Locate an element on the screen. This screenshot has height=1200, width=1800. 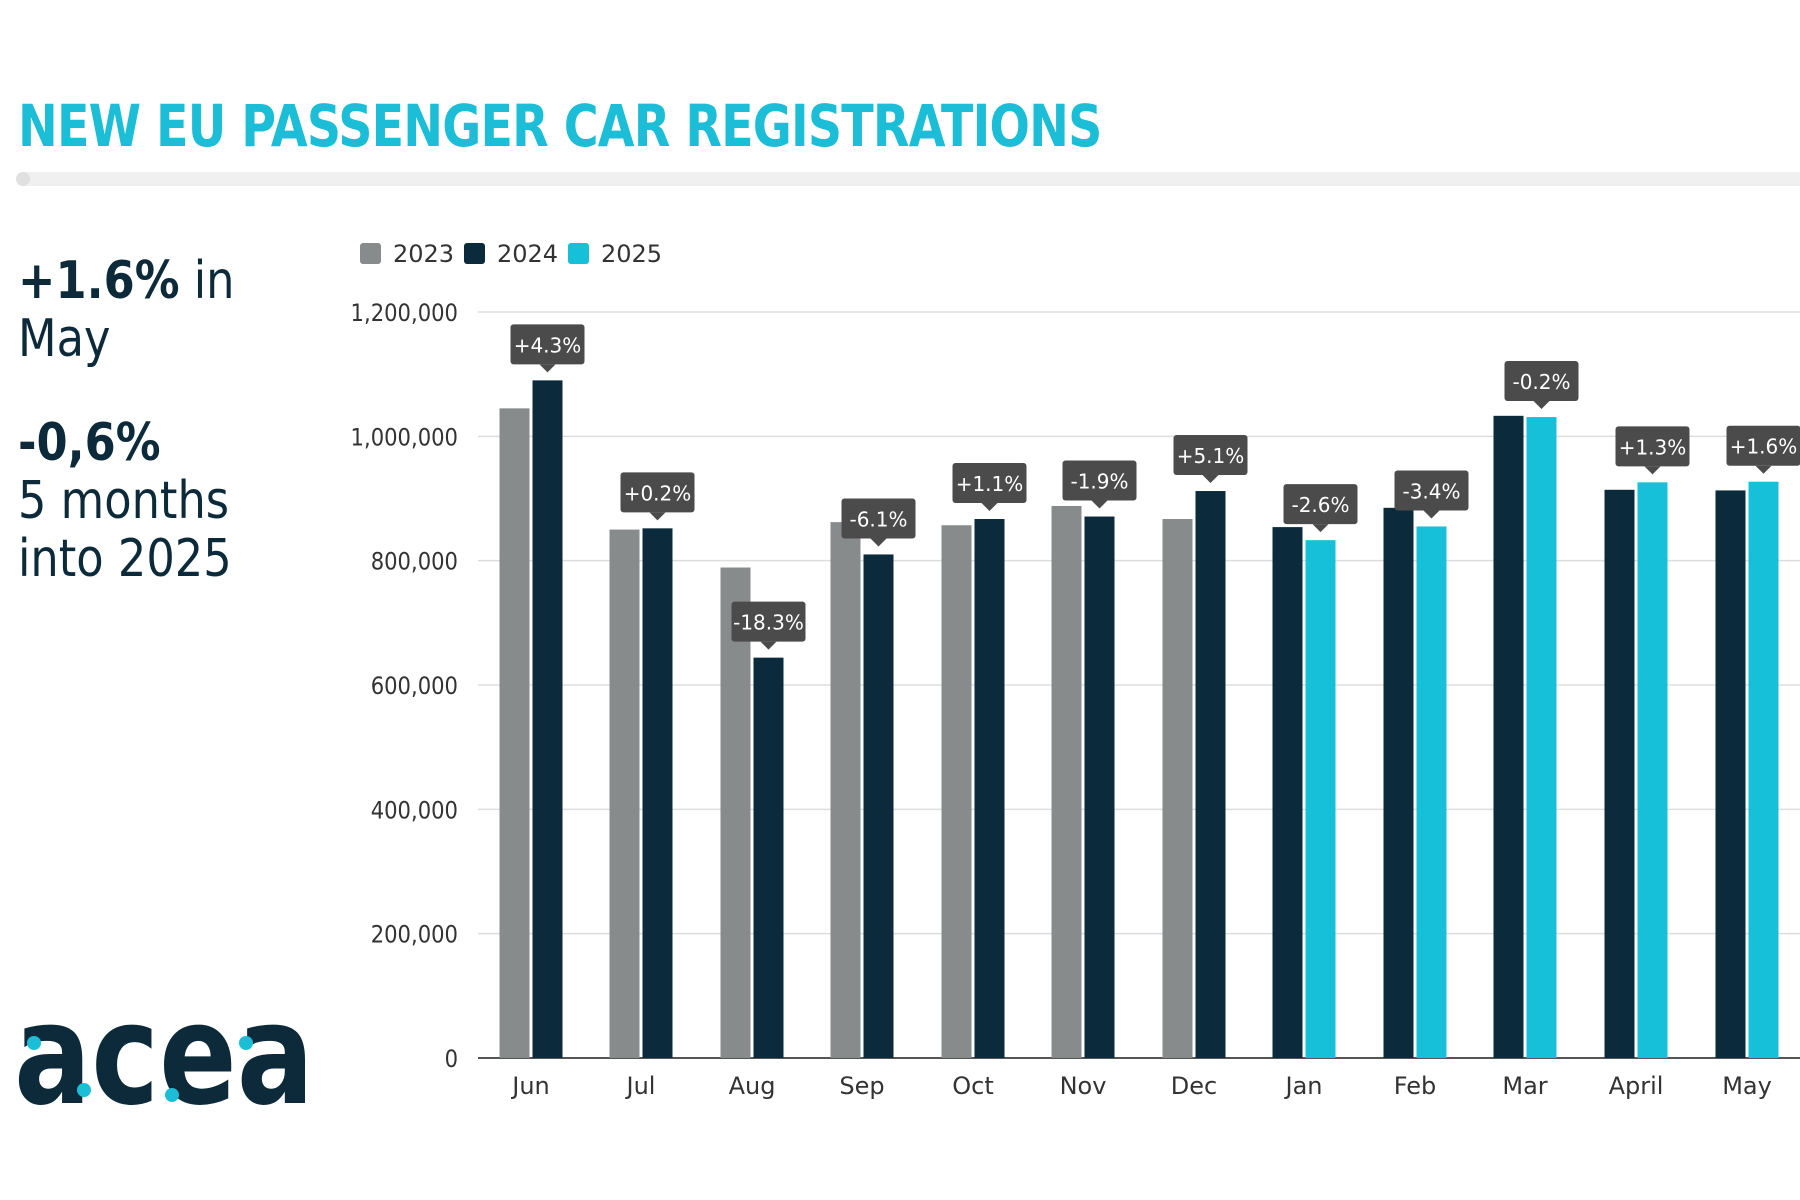
ytd-stat: -0,6% 5 months into 2025 is located at coordinates (125, 501).